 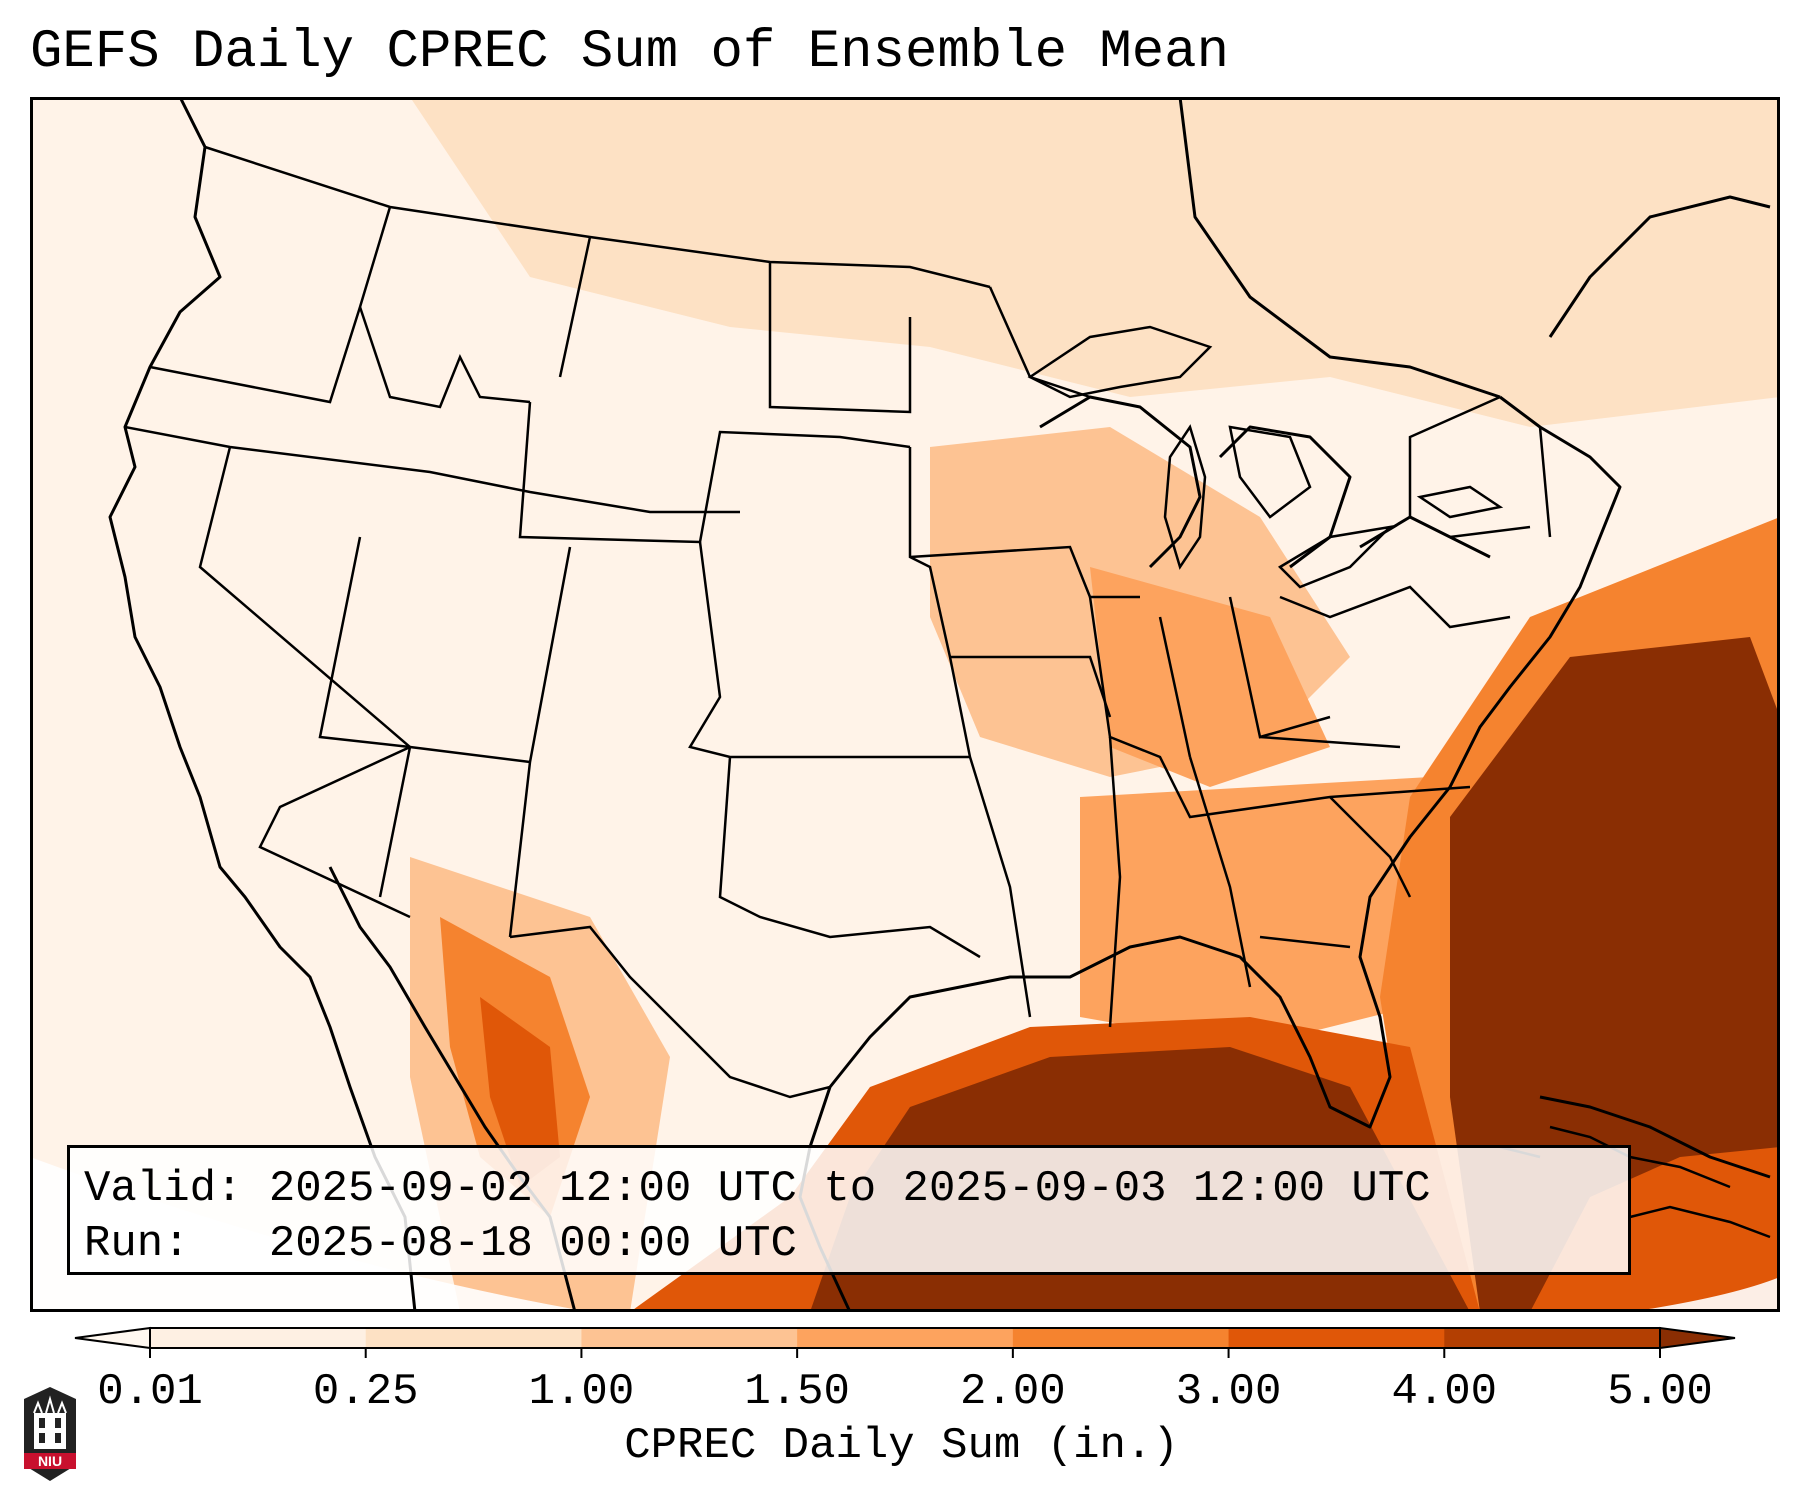 I want to click on precip-southeast, so click(x=1275, y=912).